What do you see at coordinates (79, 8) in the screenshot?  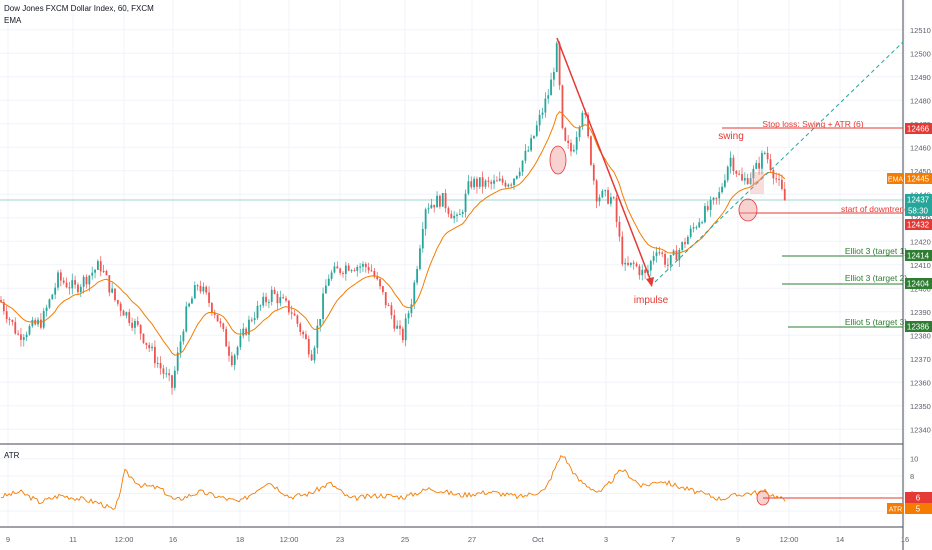 I see `chart-title: Dow Jones FXCM Dollar Index, 60, FXCM` at bounding box center [79, 8].